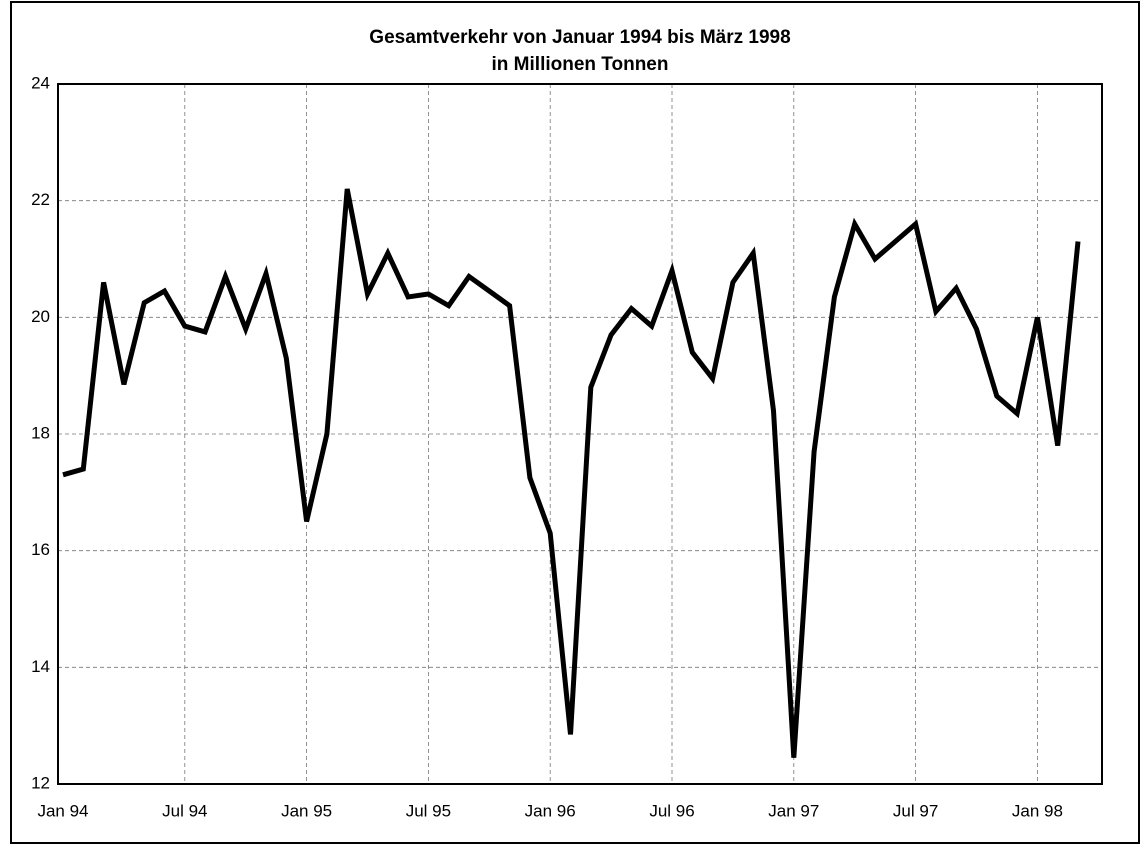 The height and width of the screenshot is (849, 1143). Describe the element at coordinates (40, 666) in the screenshot. I see `y-tick-label: 14` at that location.